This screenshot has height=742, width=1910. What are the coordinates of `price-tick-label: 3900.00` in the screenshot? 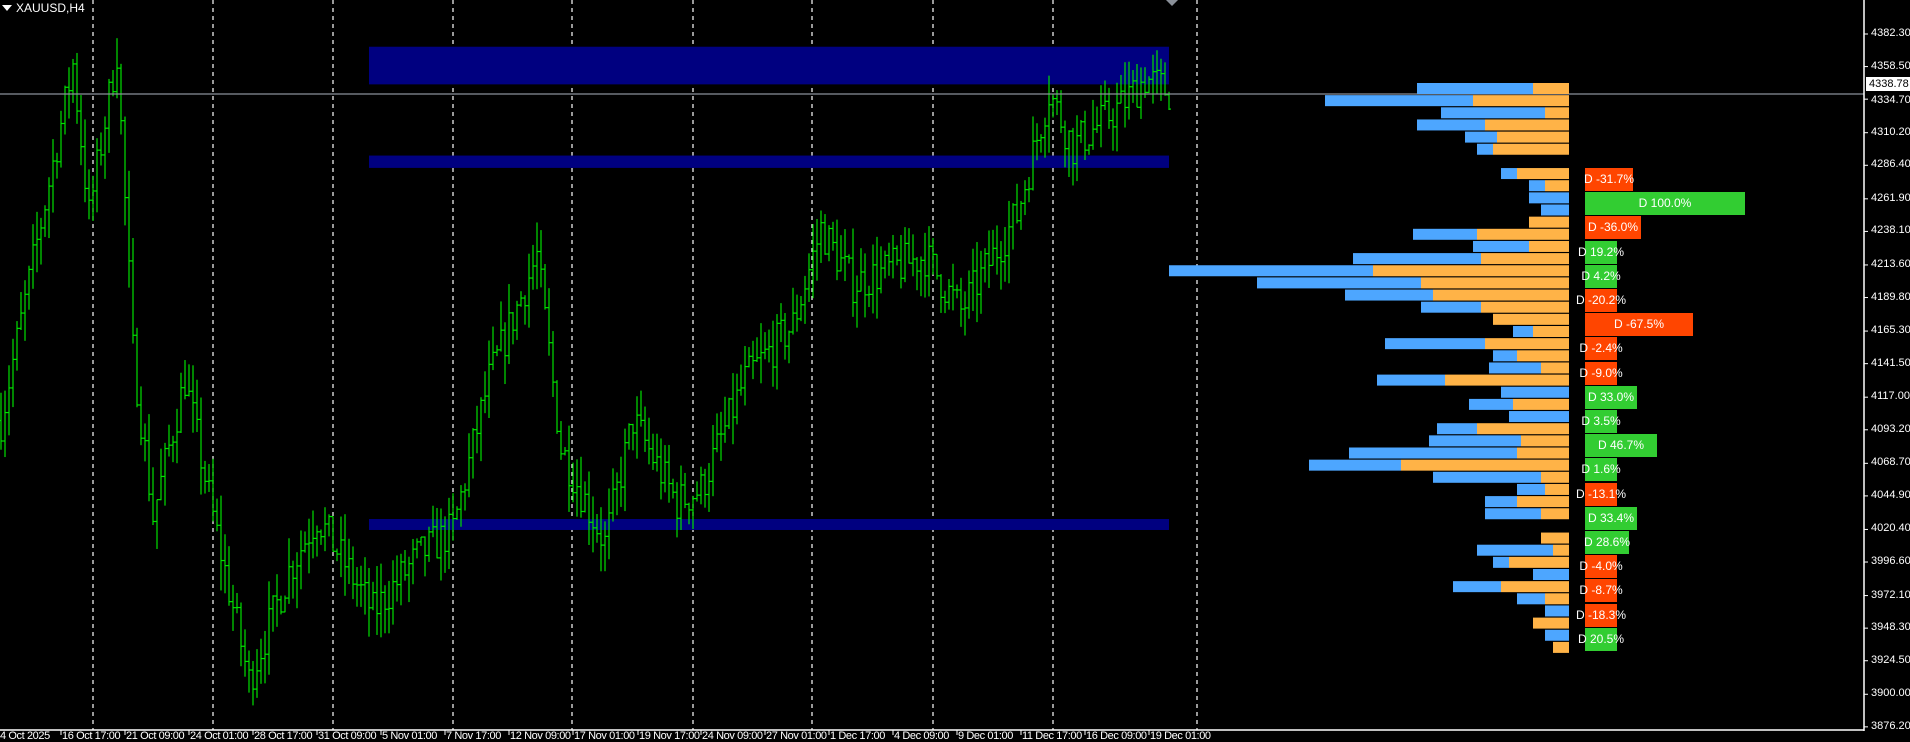 It's located at (1890, 693).